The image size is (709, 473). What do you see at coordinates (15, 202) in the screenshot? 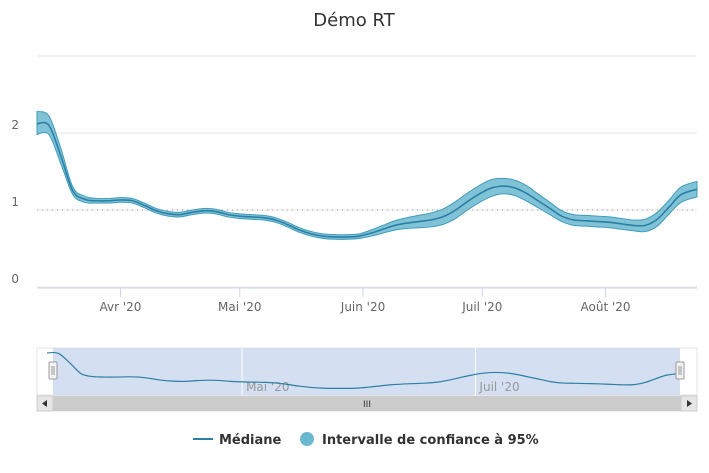
I see `y-tick-label: 1` at bounding box center [15, 202].